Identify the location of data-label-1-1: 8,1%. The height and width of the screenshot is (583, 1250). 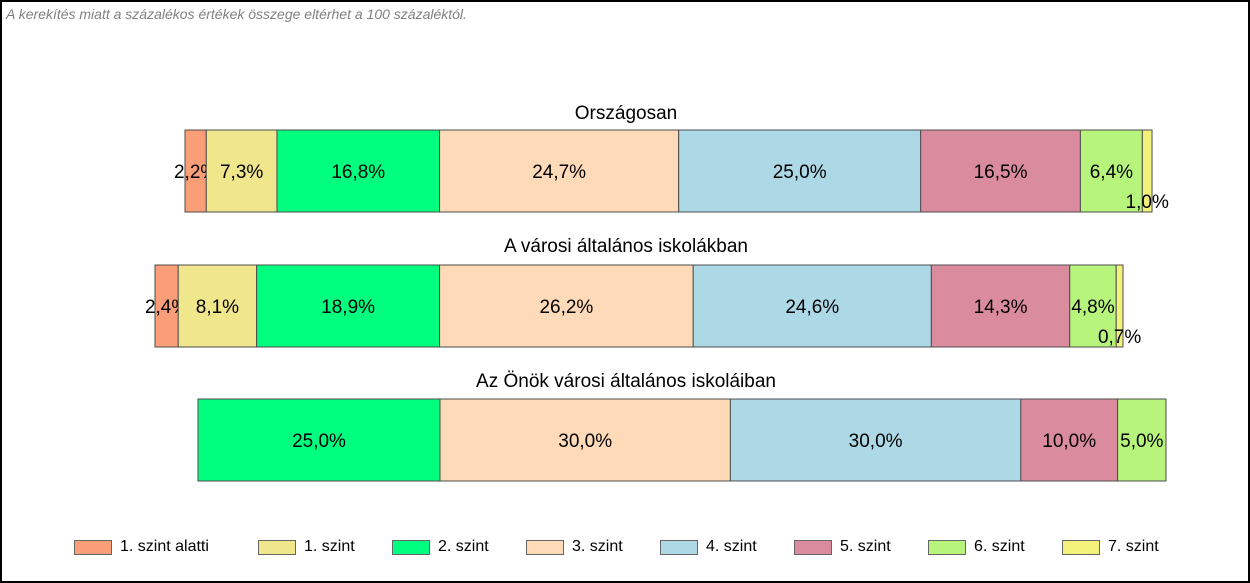
(217, 307).